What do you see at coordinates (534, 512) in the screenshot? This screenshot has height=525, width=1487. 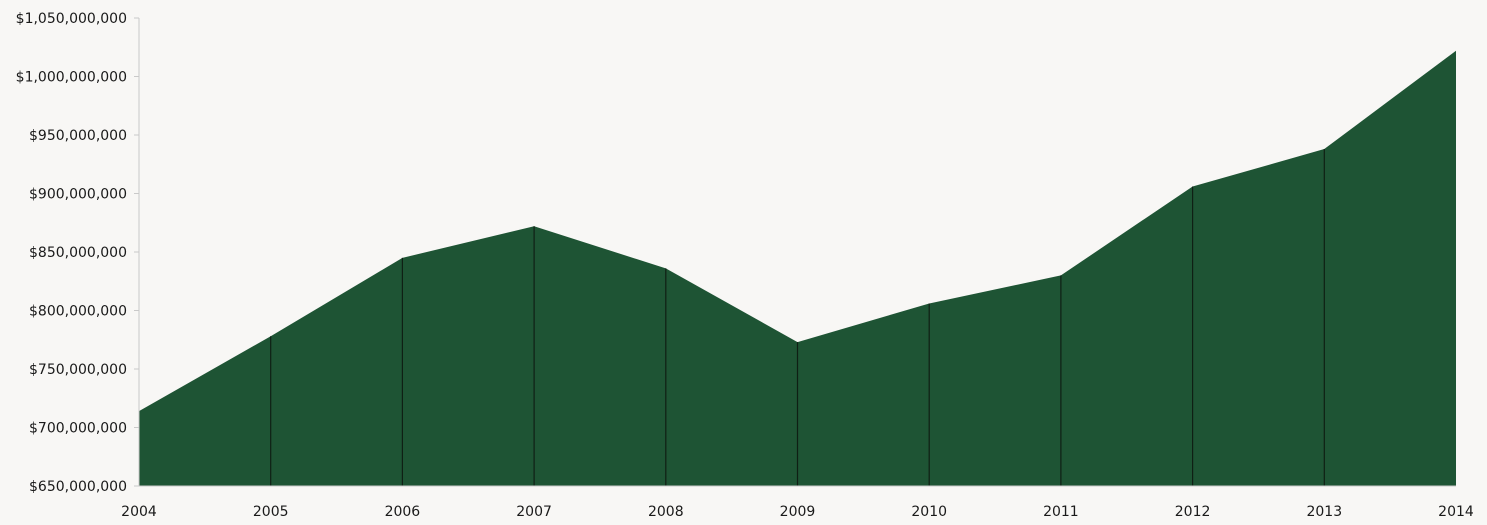 I see `x-tick-label: 2007` at bounding box center [534, 512].